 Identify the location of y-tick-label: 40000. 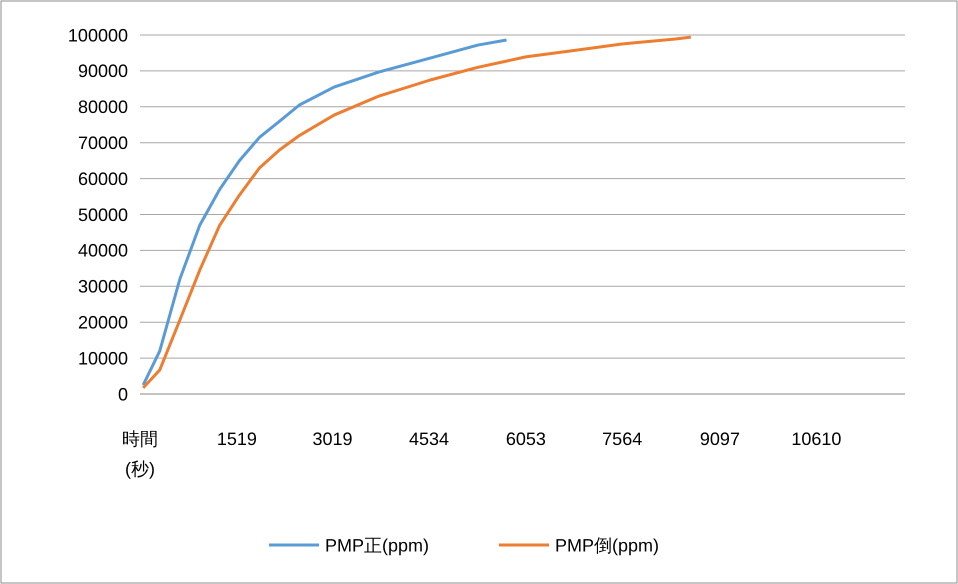
(103, 250).